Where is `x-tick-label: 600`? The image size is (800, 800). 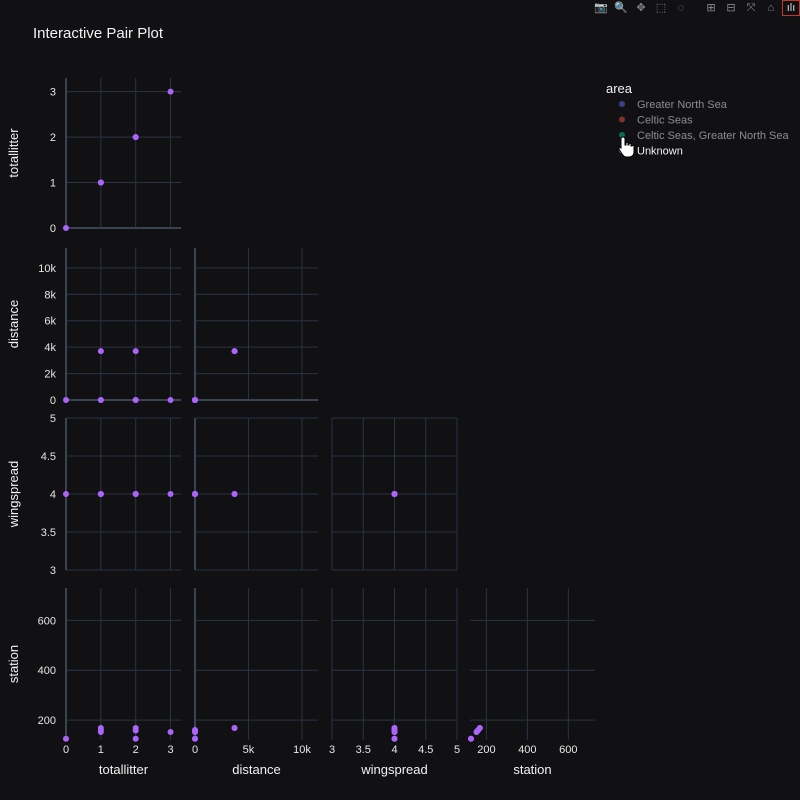
x-tick-label: 600 is located at coordinates (568, 750).